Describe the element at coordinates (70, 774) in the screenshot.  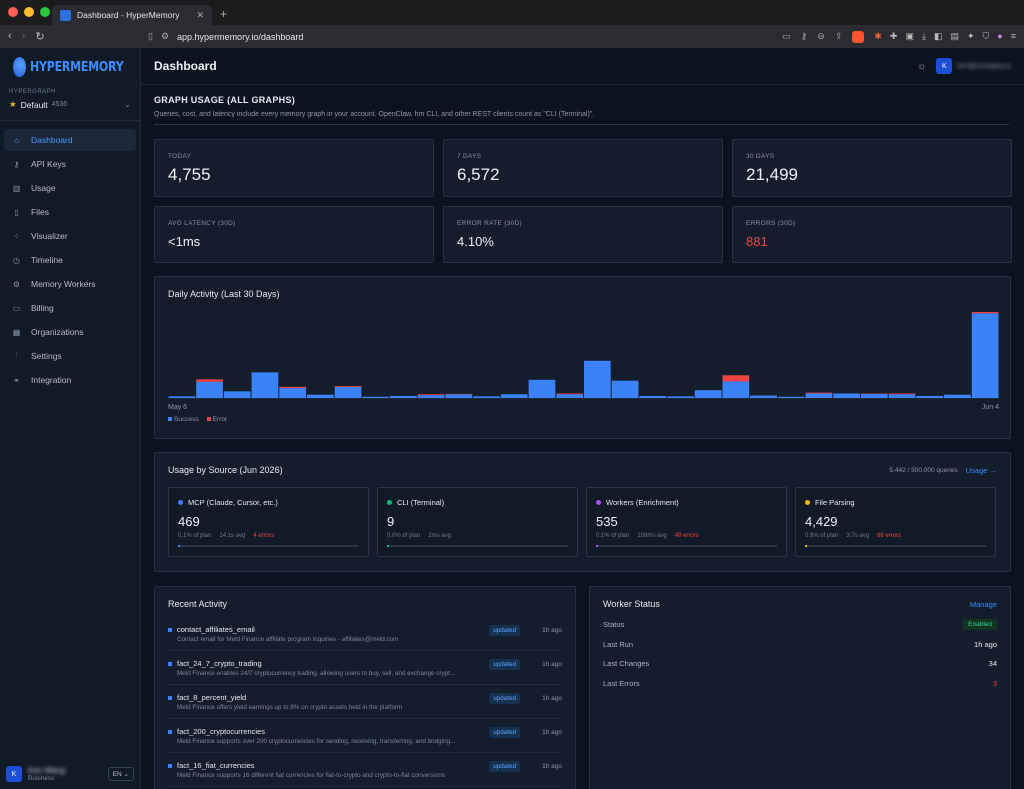
I see `user-footer: K Ken Wang Business EN ⌄` at that location.